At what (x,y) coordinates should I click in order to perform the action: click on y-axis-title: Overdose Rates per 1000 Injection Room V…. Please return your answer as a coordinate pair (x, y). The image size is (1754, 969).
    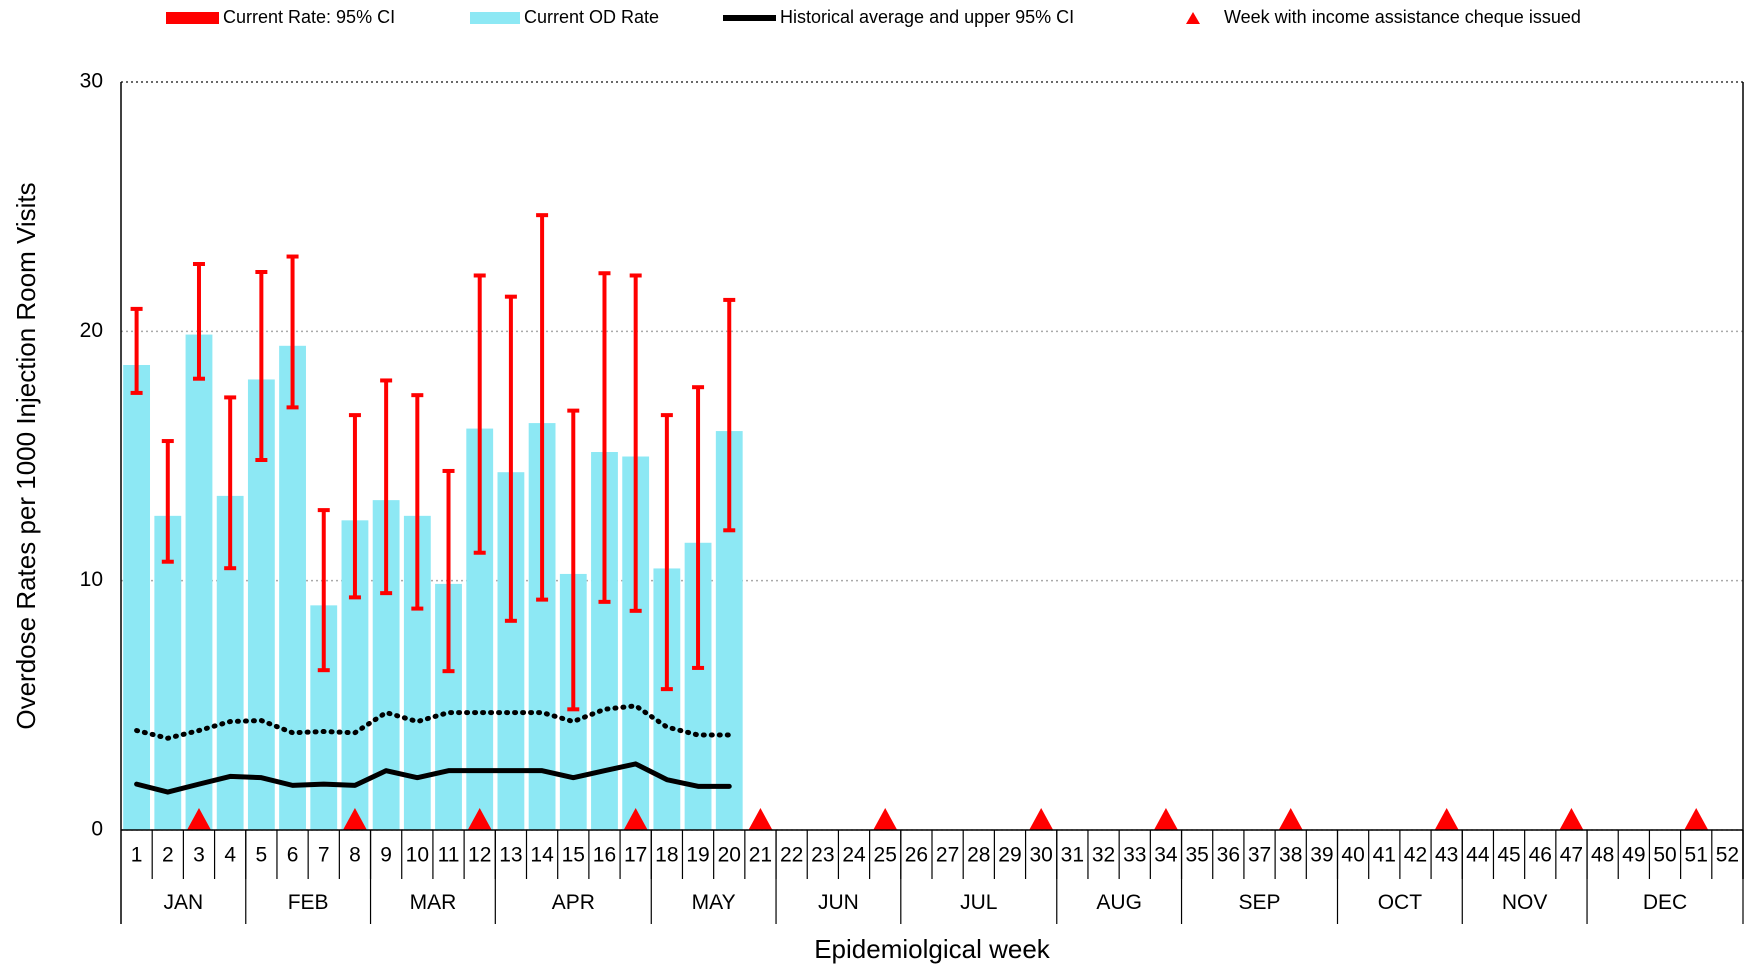
    Looking at the image, I should click on (26, 455).